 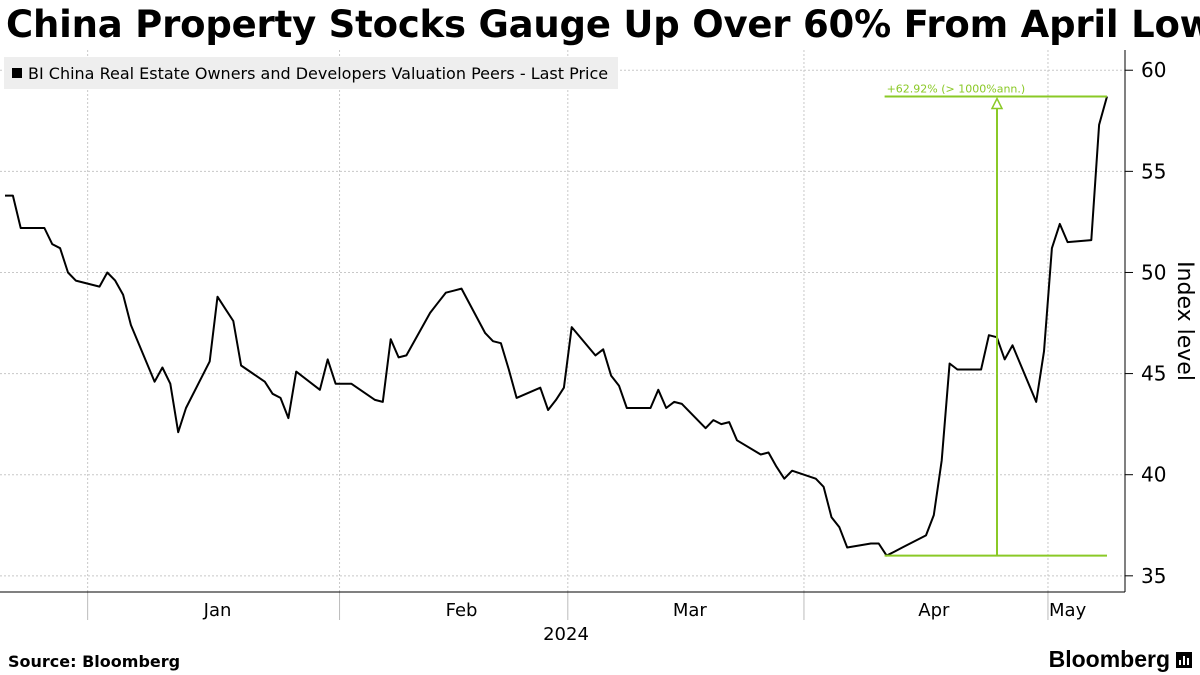 I want to click on brand-name: Bloomberg, so click(x=1109, y=659).